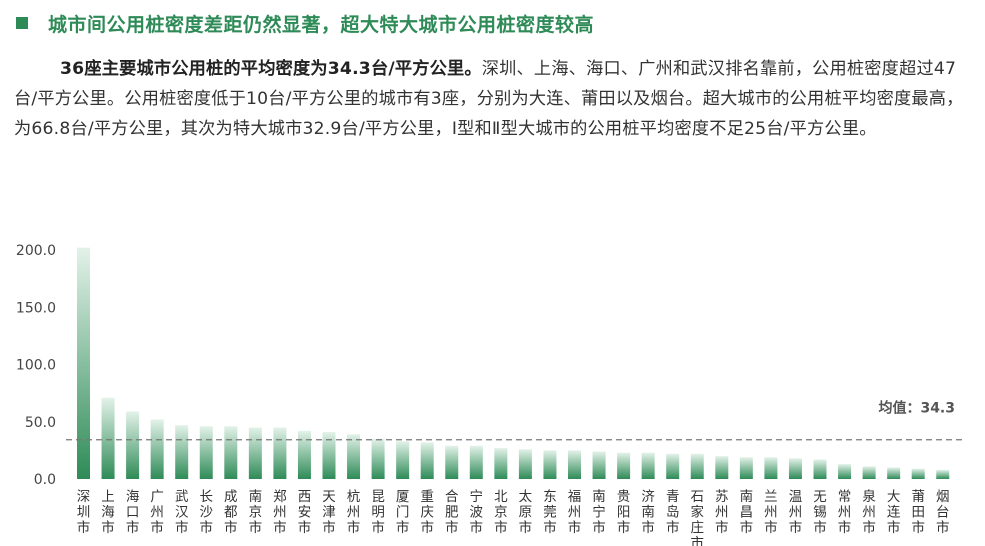 The width and height of the screenshot is (985, 546). I want to click on mean-label: 均值：34.3, so click(916, 408).